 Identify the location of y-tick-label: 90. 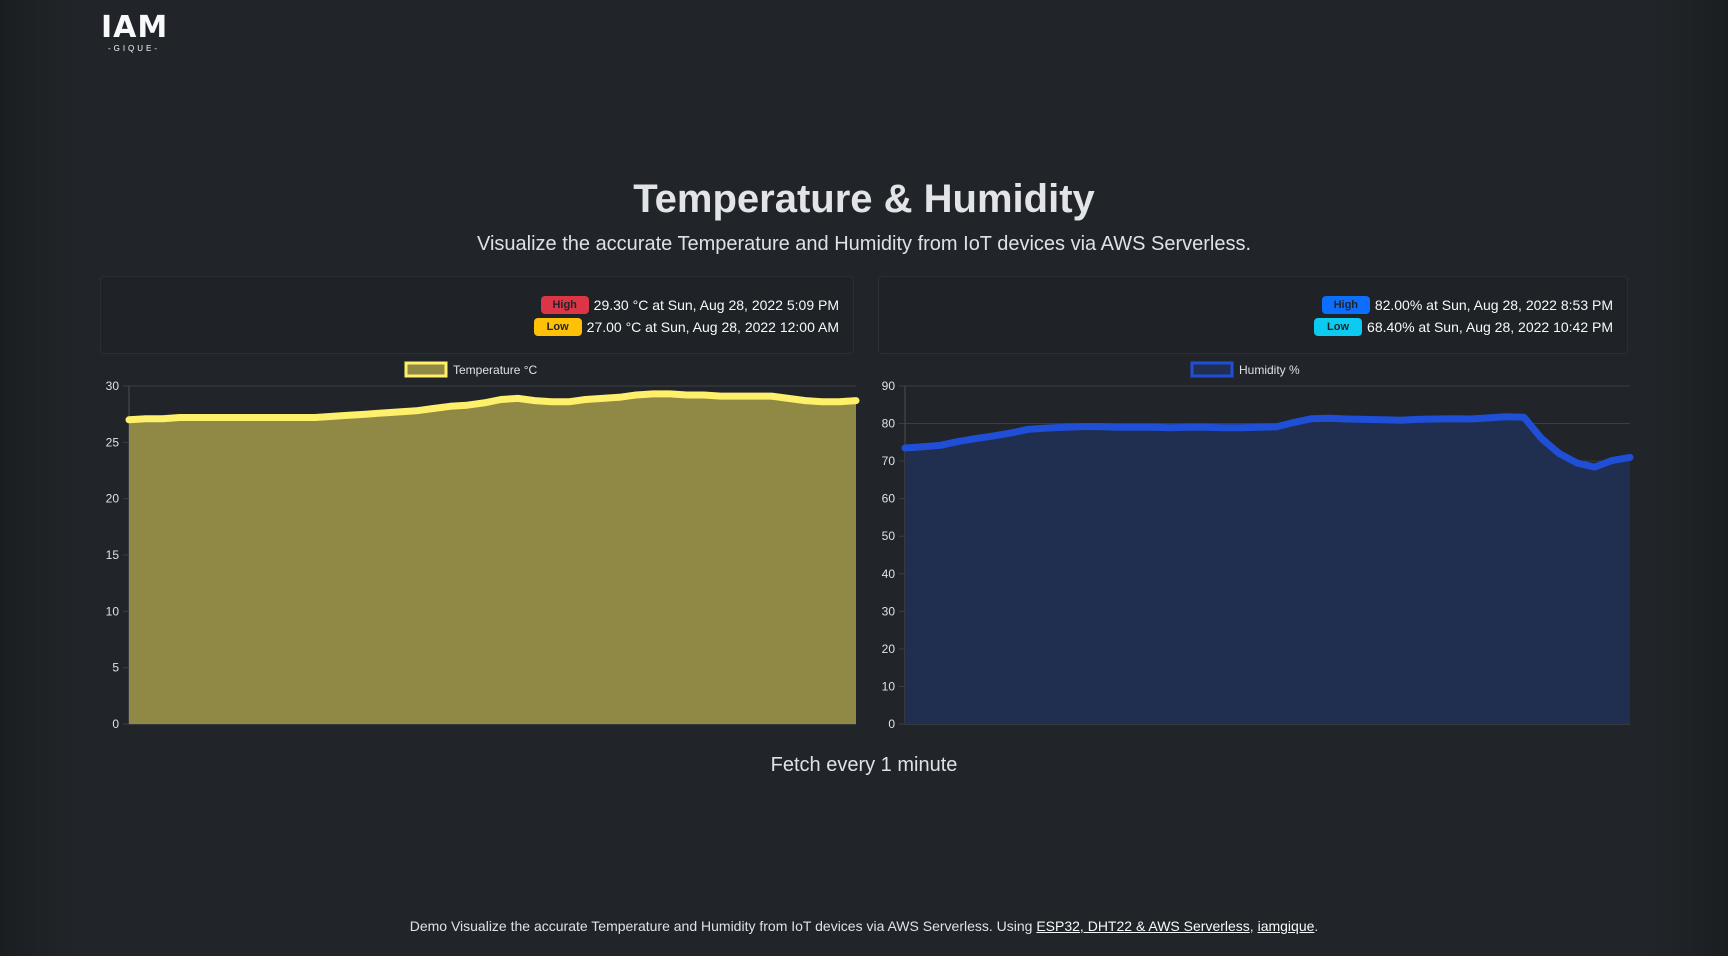
(889, 386).